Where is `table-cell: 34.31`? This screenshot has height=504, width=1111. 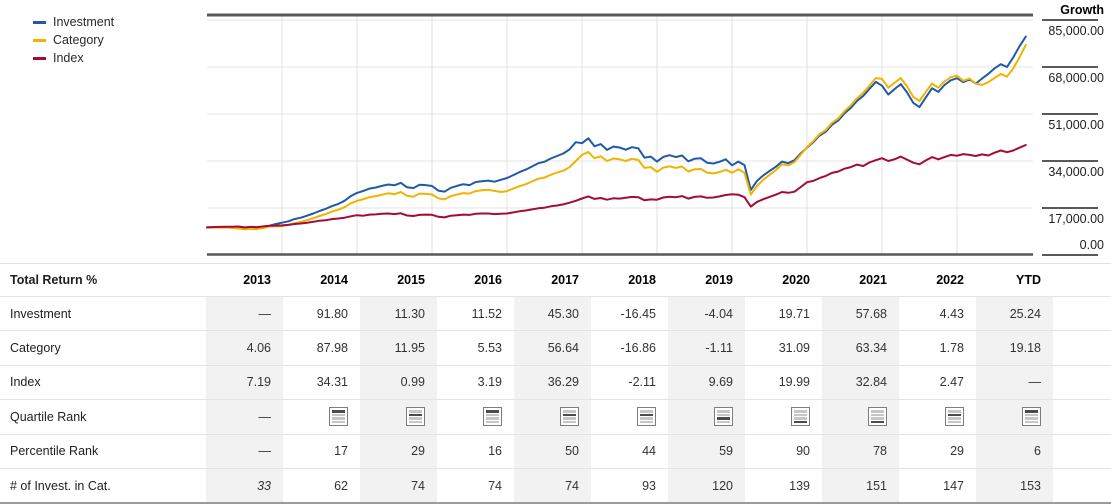 table-cell: 34.31 is located at coordinates (321, 382).